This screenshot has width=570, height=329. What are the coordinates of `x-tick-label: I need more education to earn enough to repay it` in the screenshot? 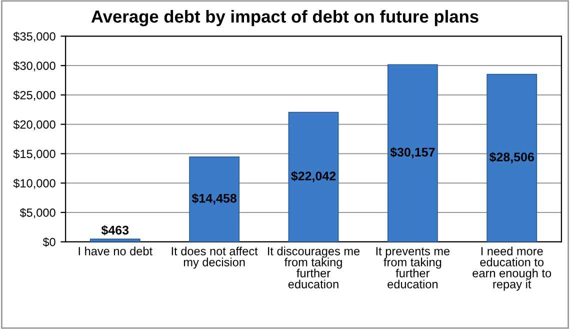 It's located at (512, 268).